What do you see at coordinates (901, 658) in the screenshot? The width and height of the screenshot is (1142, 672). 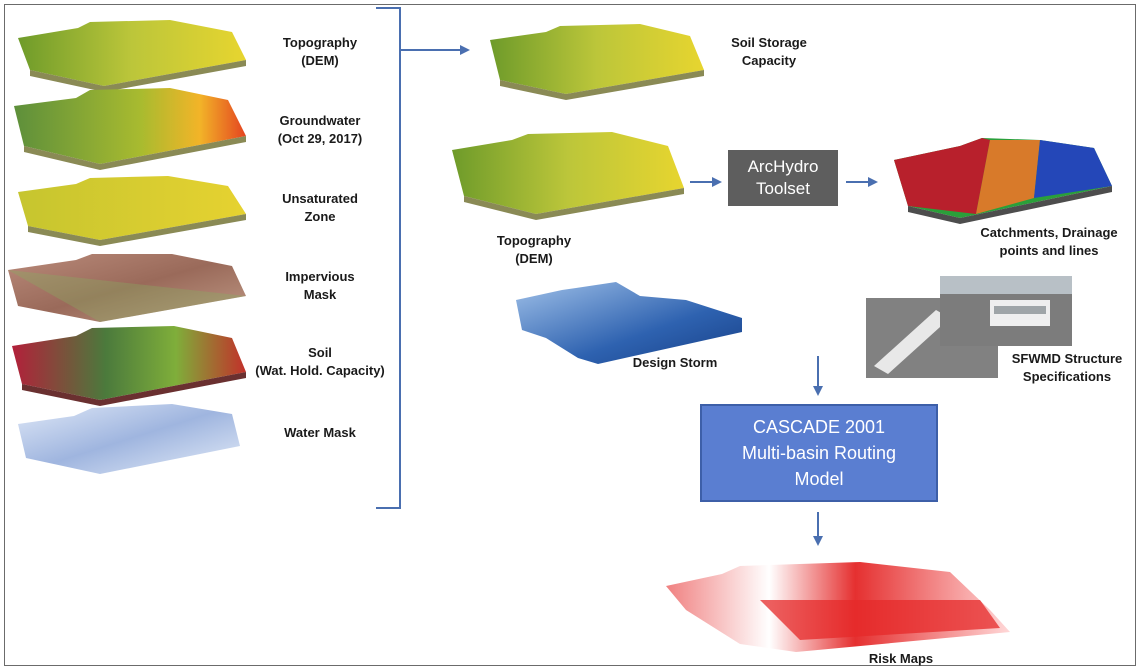 I see `label-risk-maps: Risk Maps` at bounding box center [901, 658].